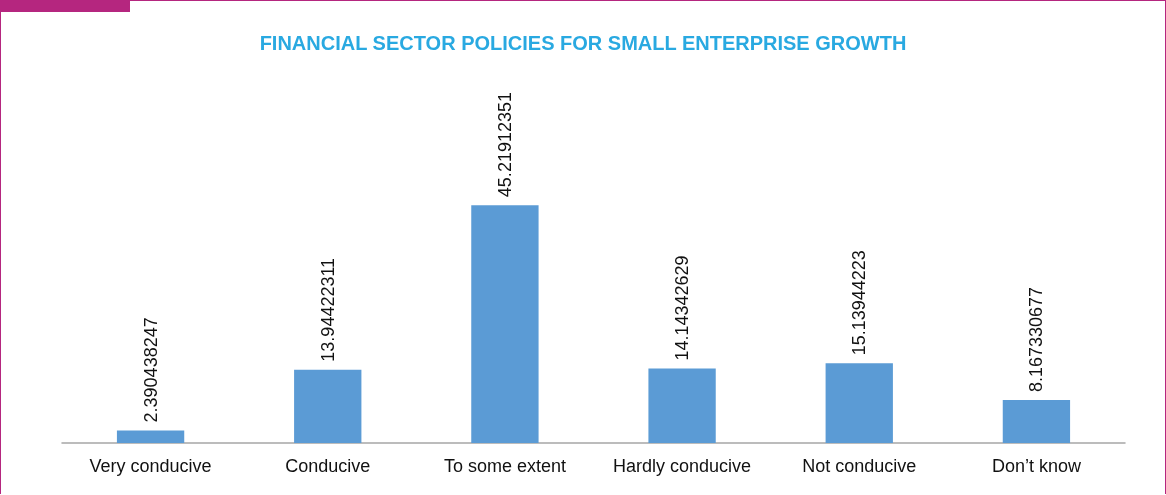 The image size is (1166, 495). What do you see at coordinates (328, 466) in the screenshot?
I see `x-tick-label: Conducive` at bounding box center [328, 466].